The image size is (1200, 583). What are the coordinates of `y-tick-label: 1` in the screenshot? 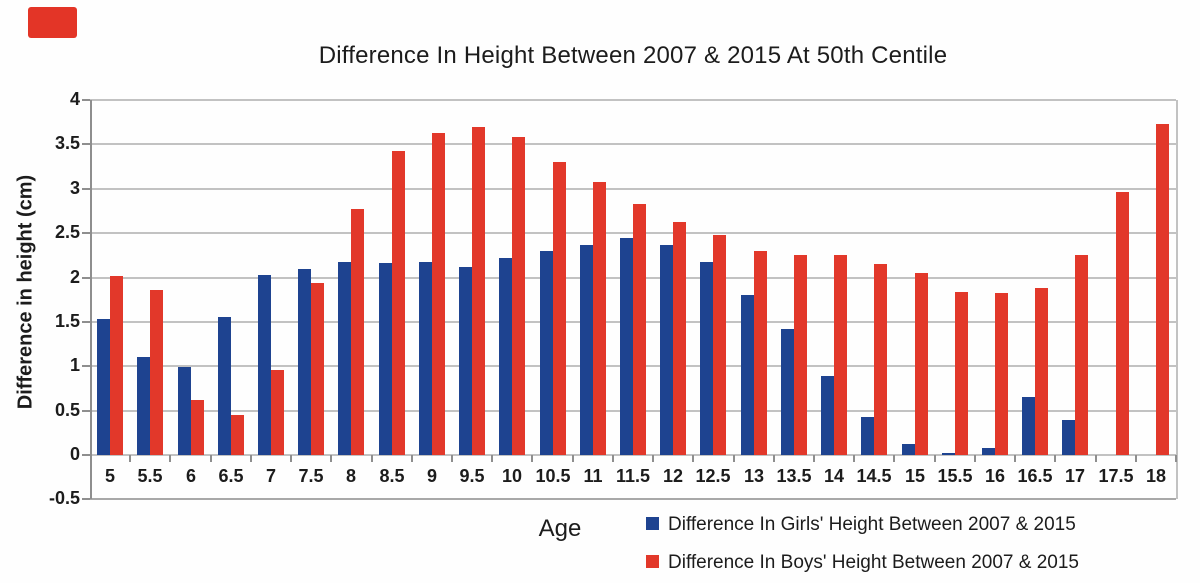 It's located at (74, 365).